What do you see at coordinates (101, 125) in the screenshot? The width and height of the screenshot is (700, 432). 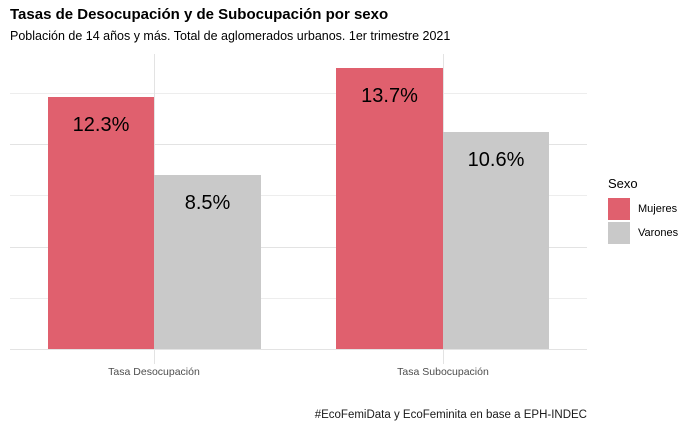 I see `bar-value-label-mujeres-desocupacion: 12.3%` at bounding box center [101, 125].